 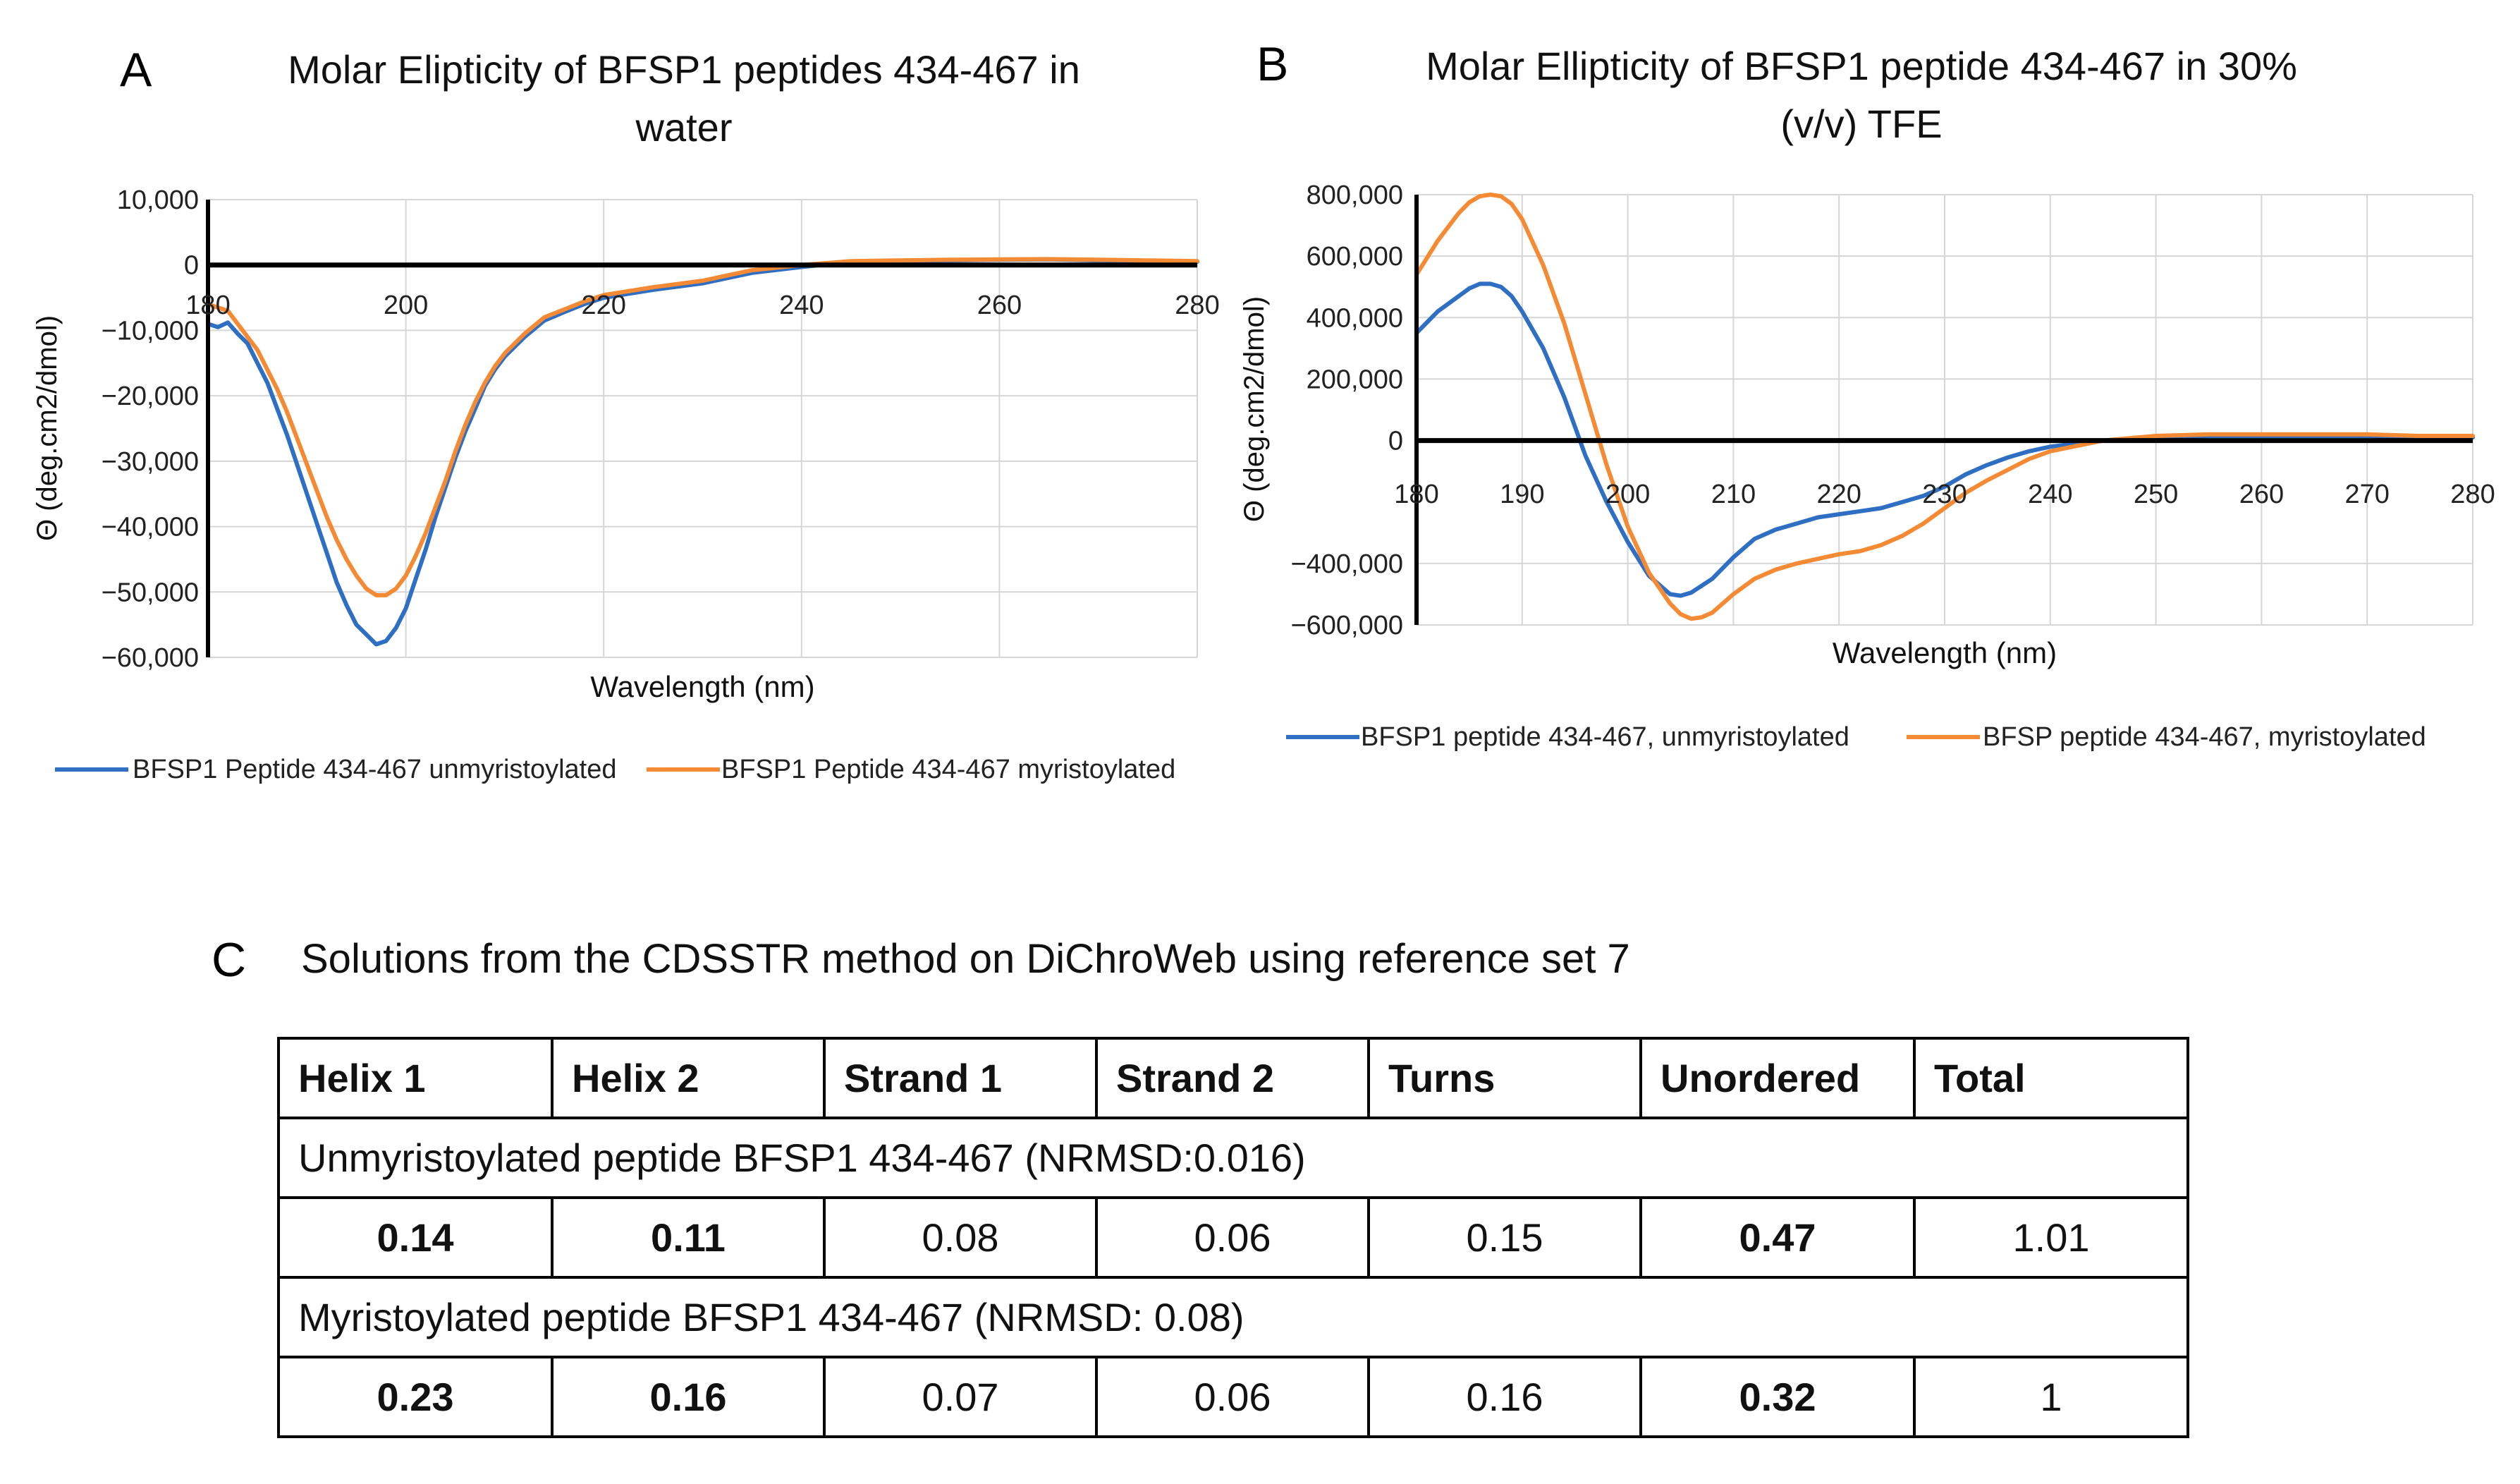 I want to click on cell-turns: 0.15, so click(x=1505, y=1237).